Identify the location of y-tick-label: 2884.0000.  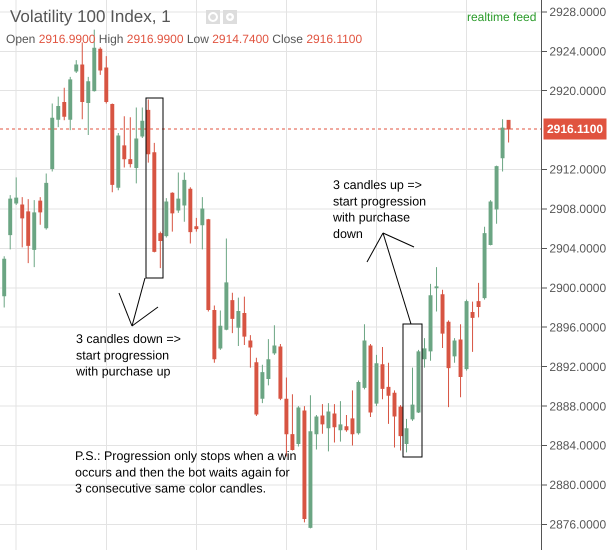
(577, 445).